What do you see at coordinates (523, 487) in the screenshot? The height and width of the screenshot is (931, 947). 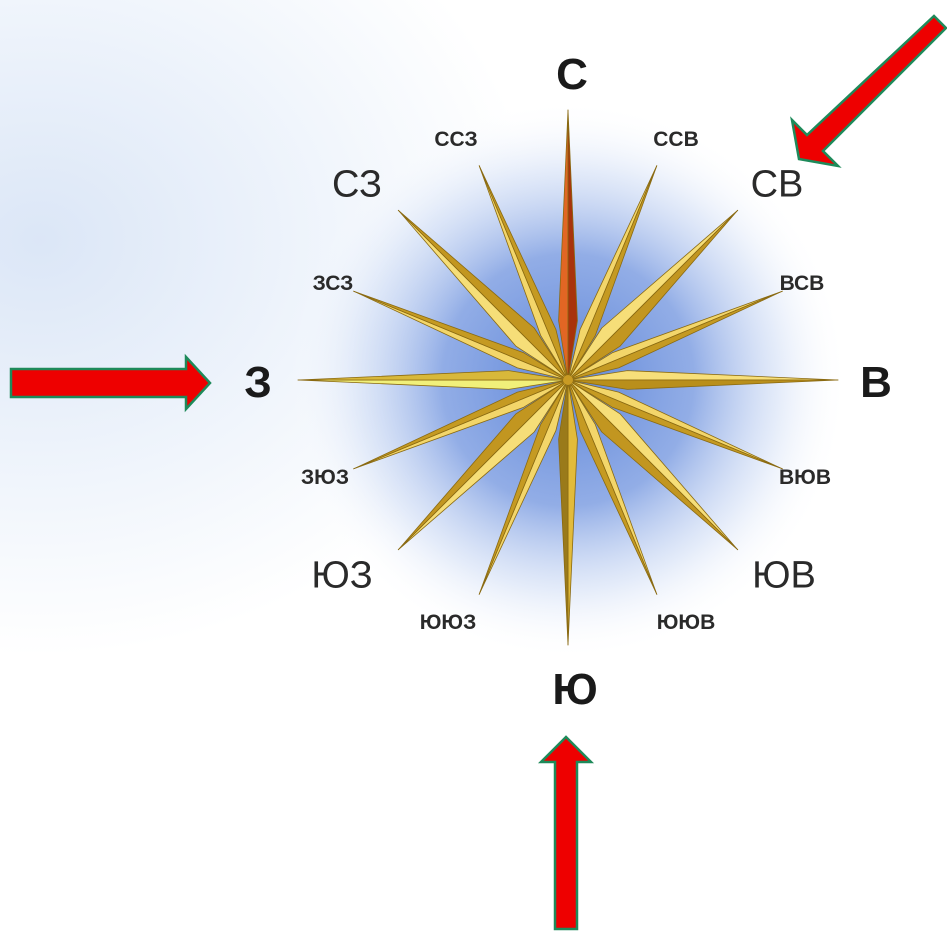 I see `rose-minor-ray-4-right` at bounding box center [523, 487].